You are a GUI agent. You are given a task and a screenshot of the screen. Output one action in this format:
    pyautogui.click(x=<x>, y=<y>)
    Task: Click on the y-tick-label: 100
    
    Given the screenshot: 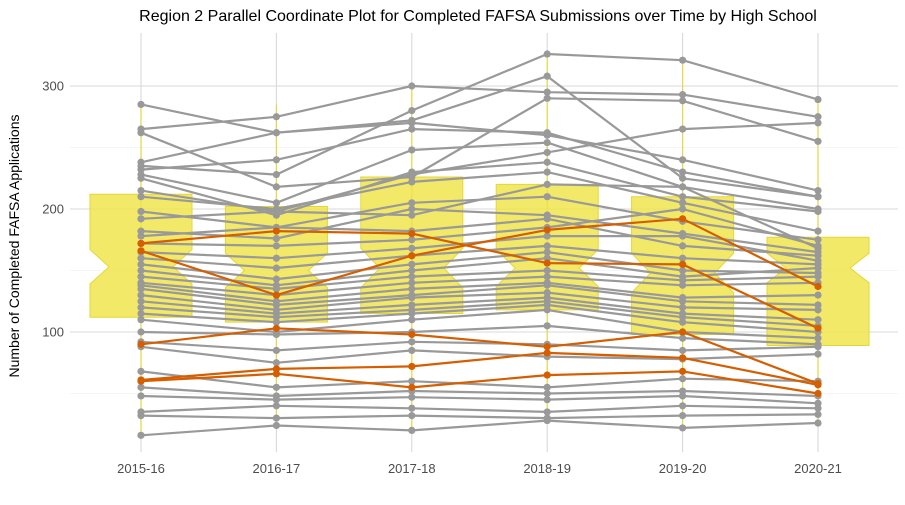 What is the action you would take?
    pyautogui.click(x=53, y=332)
    